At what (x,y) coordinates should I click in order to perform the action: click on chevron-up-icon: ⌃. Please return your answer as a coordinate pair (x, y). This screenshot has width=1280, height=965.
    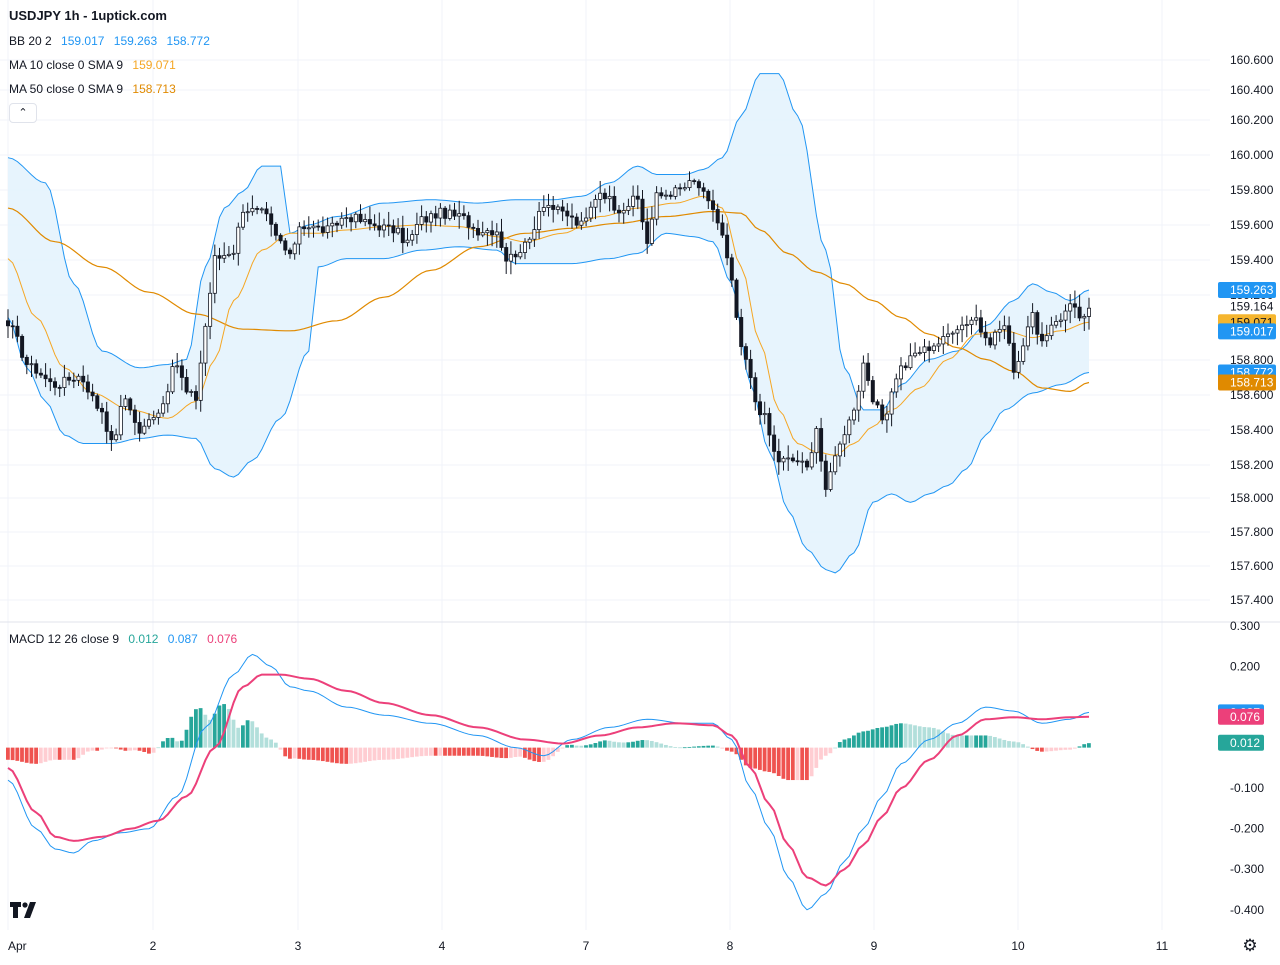
    Looking at the image, I should click on (23, 113).